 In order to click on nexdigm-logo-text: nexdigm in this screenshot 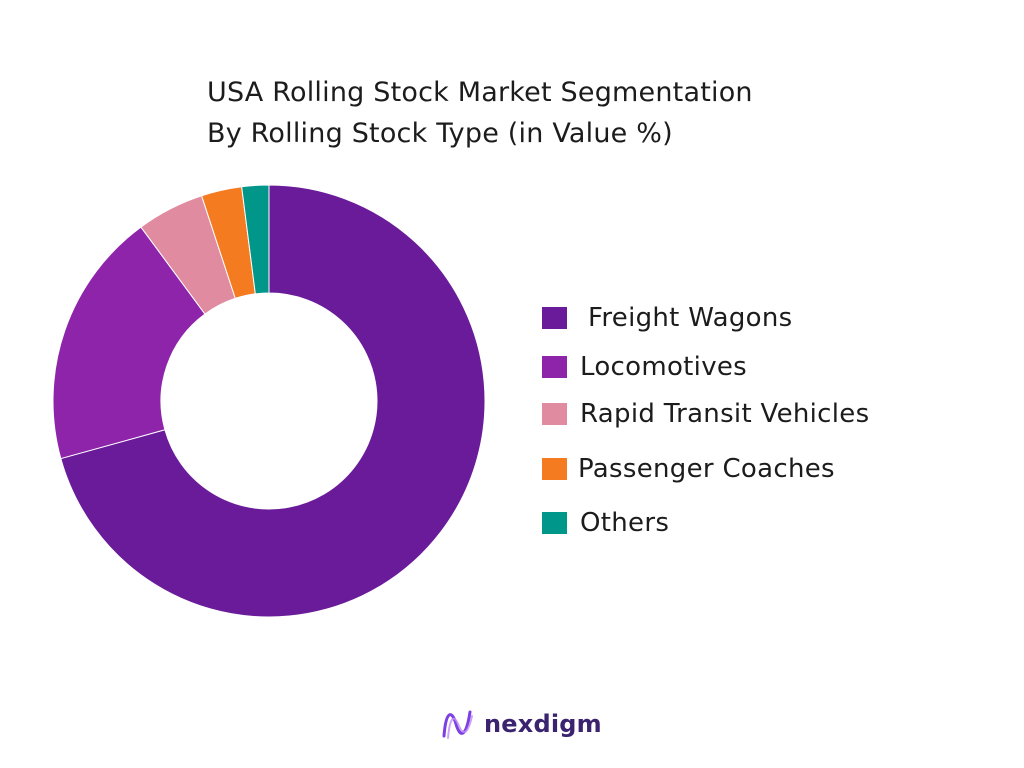, I will do `click(543, 724)`.